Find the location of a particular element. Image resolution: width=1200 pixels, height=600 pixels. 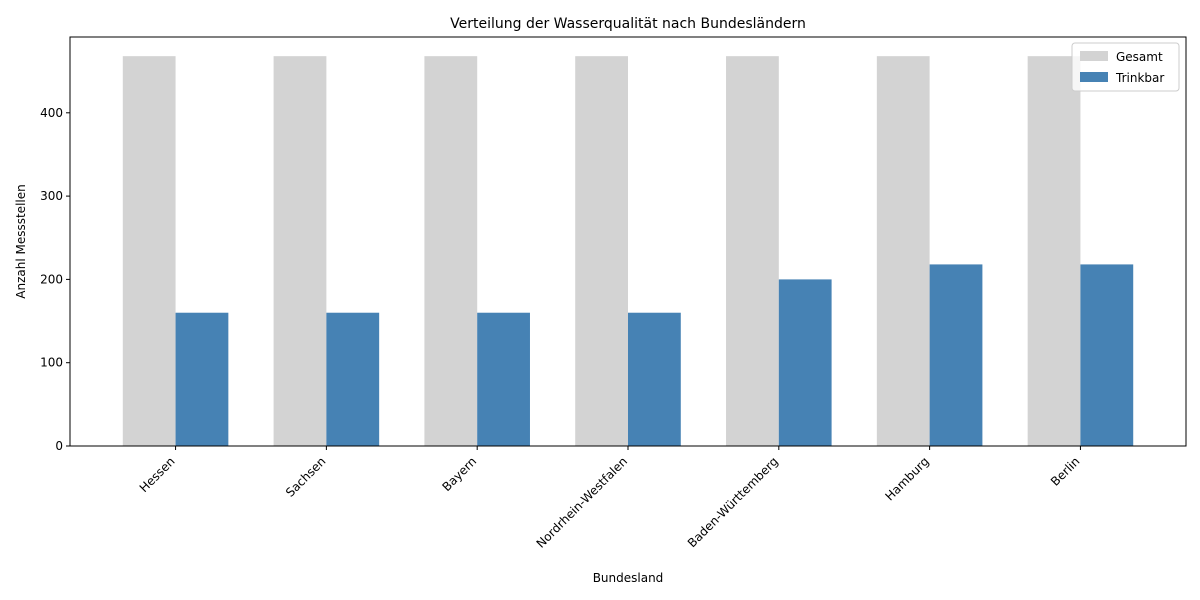

x-tick-label: Hamburg is located at coordinates (906, 478).